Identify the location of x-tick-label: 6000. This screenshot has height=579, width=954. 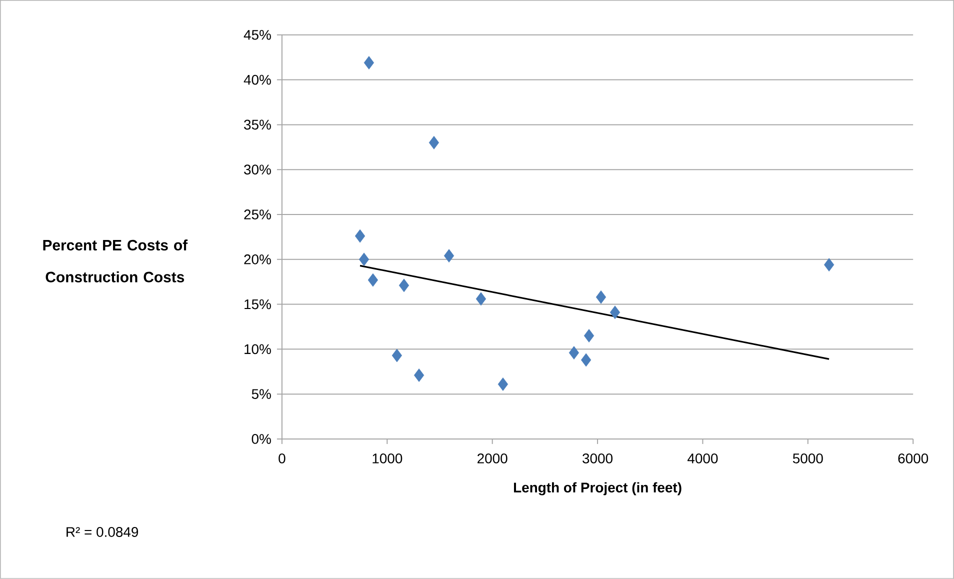
(913, 459).